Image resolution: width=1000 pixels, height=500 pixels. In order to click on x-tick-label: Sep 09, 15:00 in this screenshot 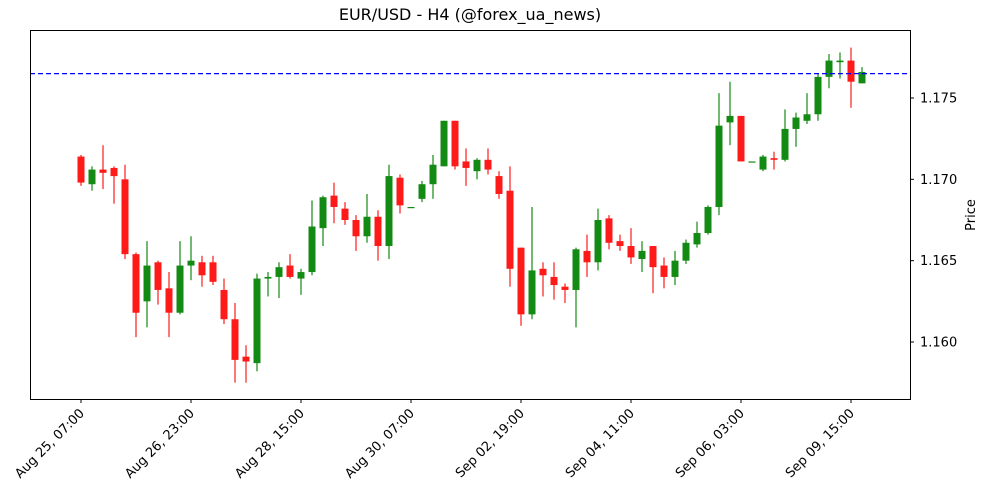, I will do `click(820, 443)`.